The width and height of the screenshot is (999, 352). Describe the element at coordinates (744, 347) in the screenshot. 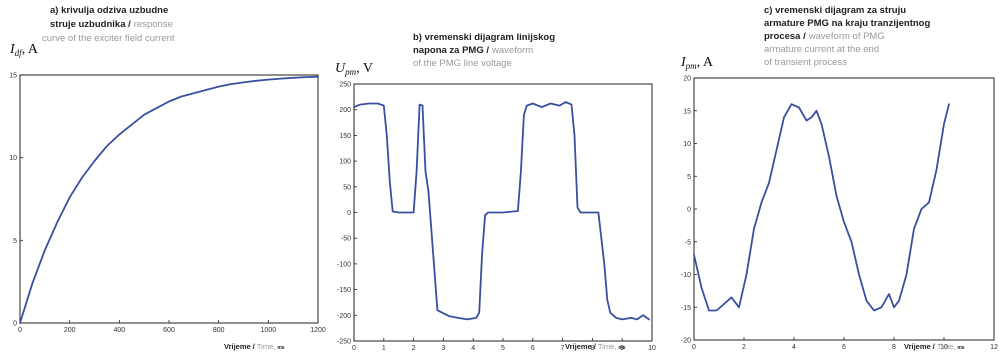

I see `x-tick-label-c: 2` at that location.